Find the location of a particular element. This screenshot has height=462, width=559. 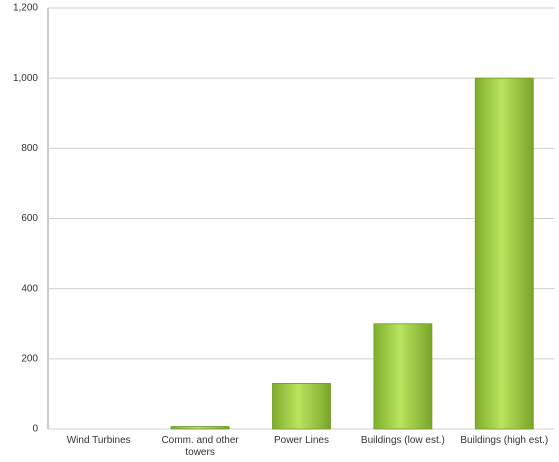

y-tick-label: 200 is located at coordinates (29, 358).